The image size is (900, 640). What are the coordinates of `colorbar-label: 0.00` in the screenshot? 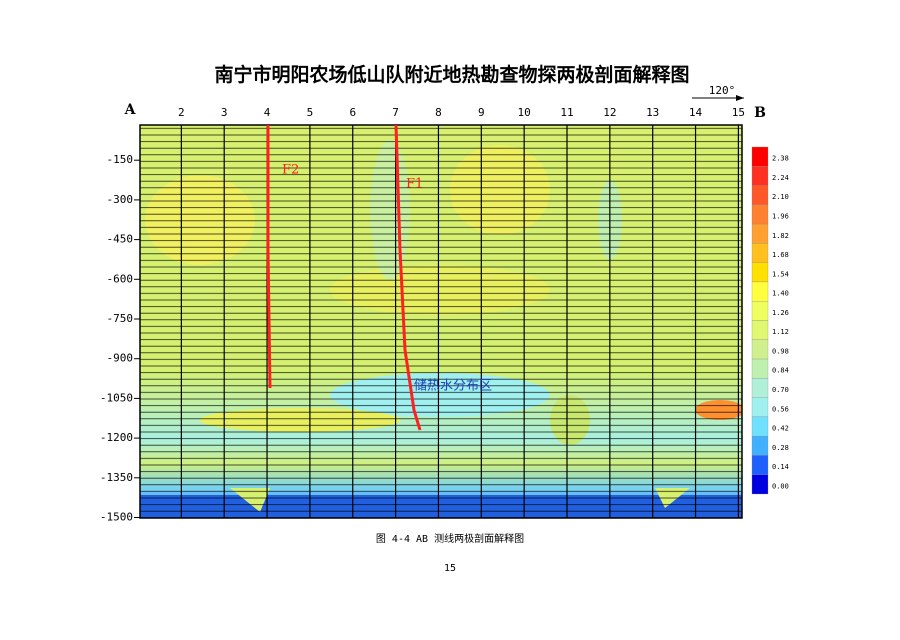 It's located at (780, 486).